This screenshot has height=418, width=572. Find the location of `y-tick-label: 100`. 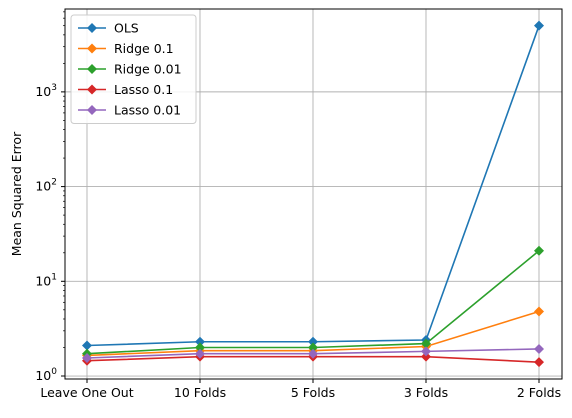

y-tick-label: 100 is located at coordinates (46, 375).